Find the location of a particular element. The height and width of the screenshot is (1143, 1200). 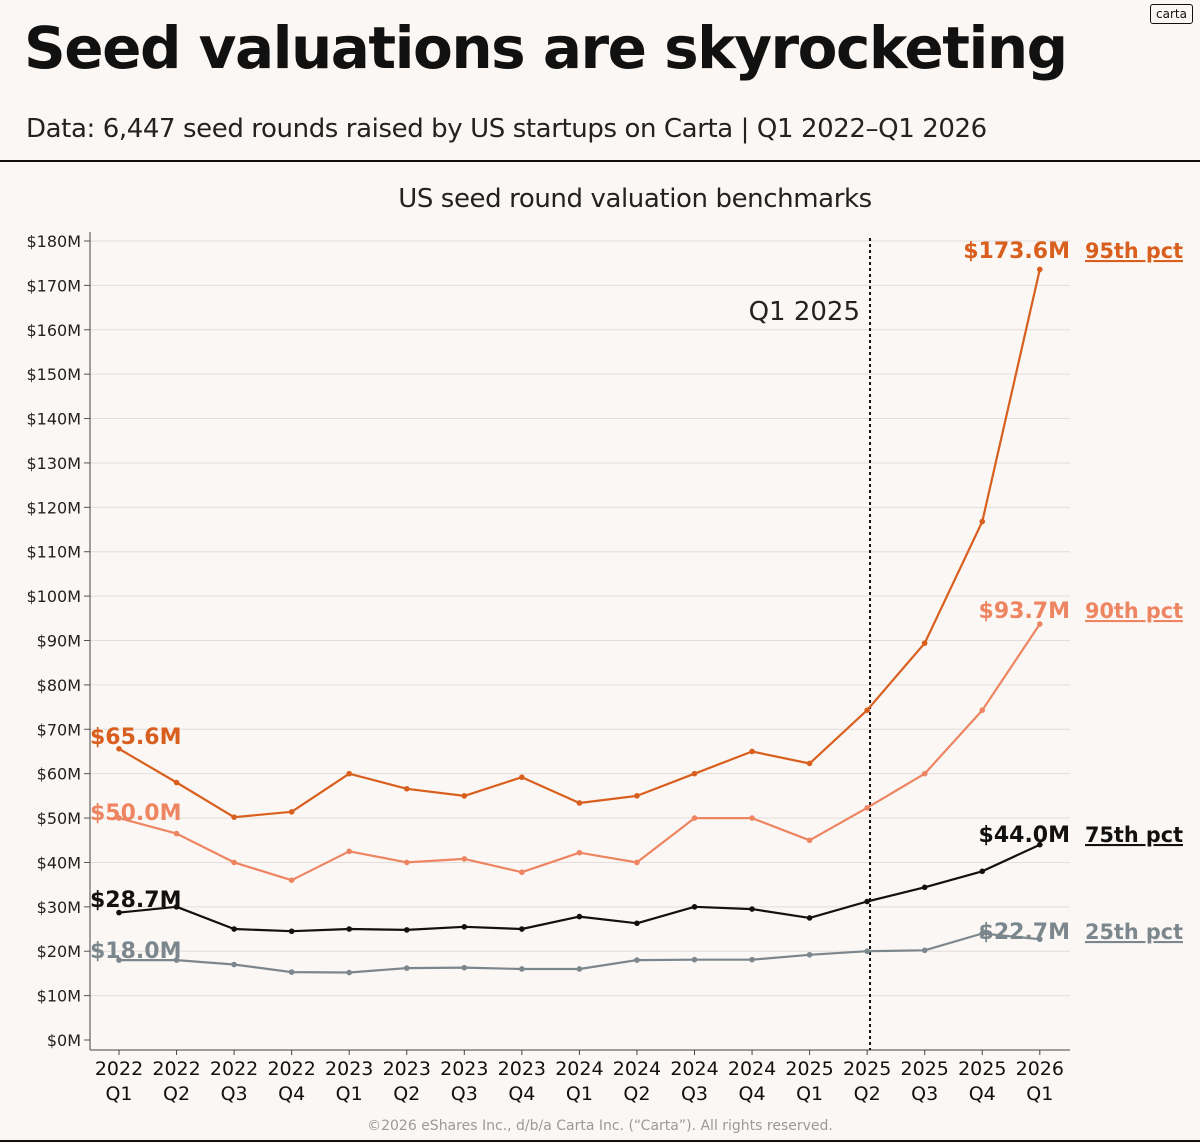

y-tick-label: $50M is located at coordinates (59, 818).